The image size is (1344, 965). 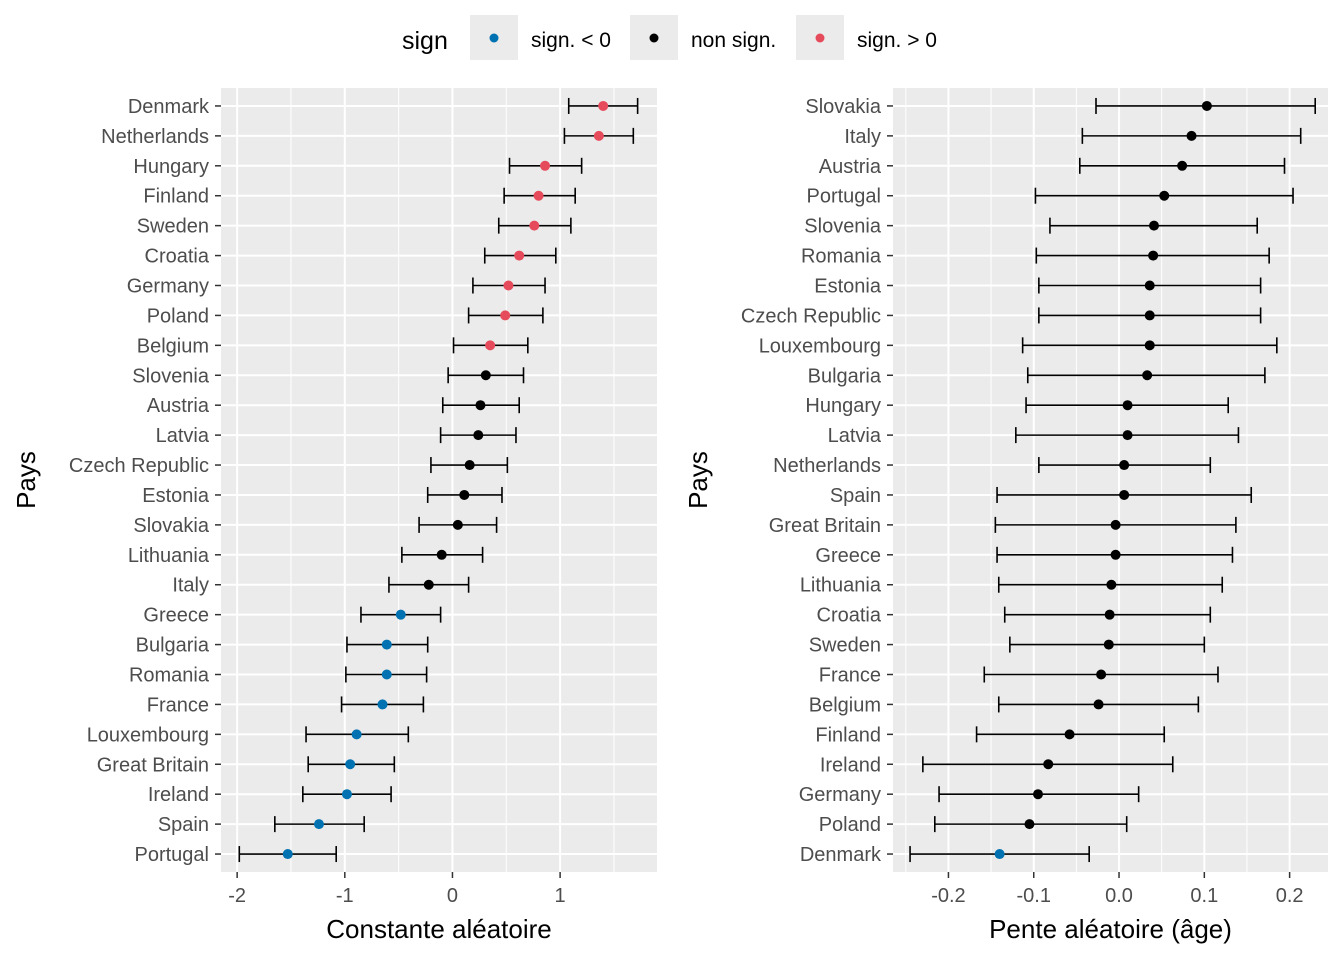 What do you see at coordinates (237, 896) in the screenshot?
I see `x-tick-label: -2` at bounding box center [237, 896].